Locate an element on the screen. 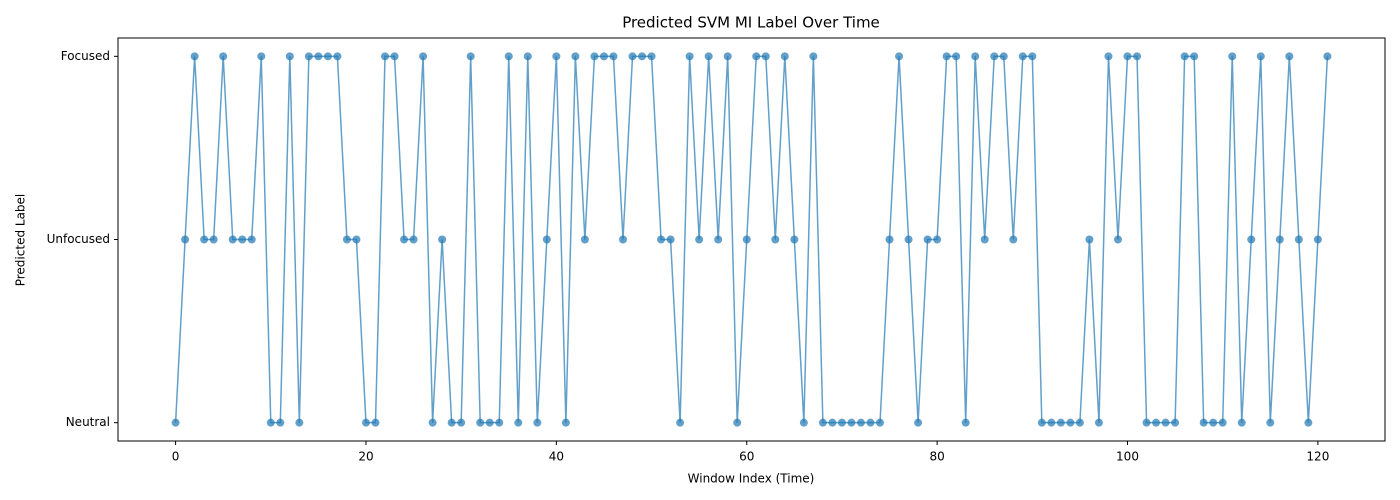  x-tick-label: 120 is located at coordinates (1317, 457).